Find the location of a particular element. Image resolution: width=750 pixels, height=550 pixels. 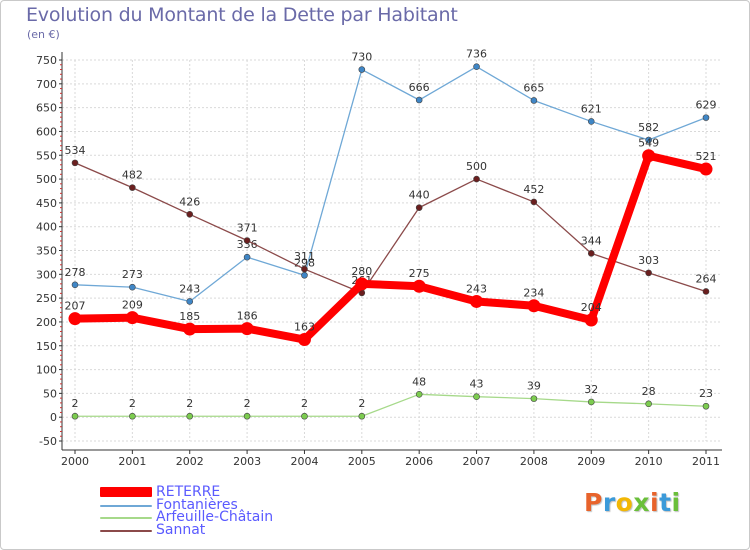

y-tick-label: 650 is located at coordinates (46, 108).